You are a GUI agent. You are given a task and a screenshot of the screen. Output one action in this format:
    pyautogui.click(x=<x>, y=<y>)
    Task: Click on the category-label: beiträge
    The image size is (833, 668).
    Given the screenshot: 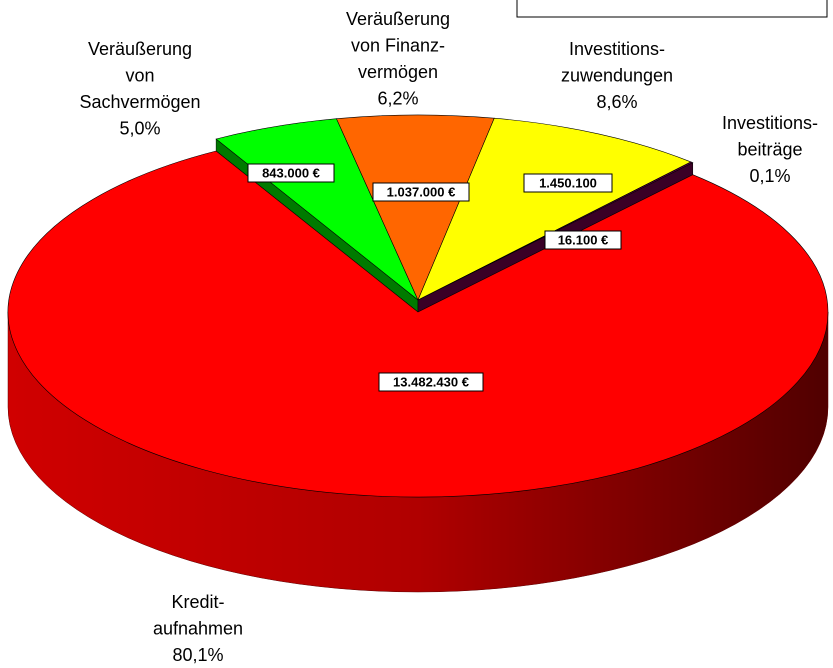 What is the action you would take?
    pyautogui.click(x=769, y=149)
    